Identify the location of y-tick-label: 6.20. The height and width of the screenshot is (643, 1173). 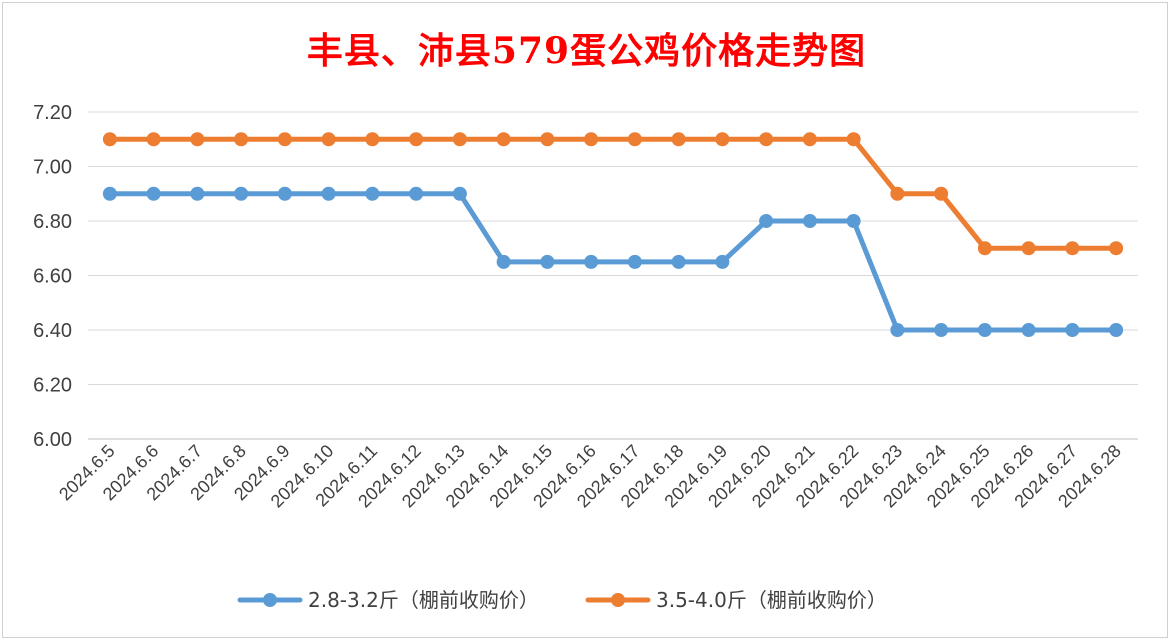
(52, 386).